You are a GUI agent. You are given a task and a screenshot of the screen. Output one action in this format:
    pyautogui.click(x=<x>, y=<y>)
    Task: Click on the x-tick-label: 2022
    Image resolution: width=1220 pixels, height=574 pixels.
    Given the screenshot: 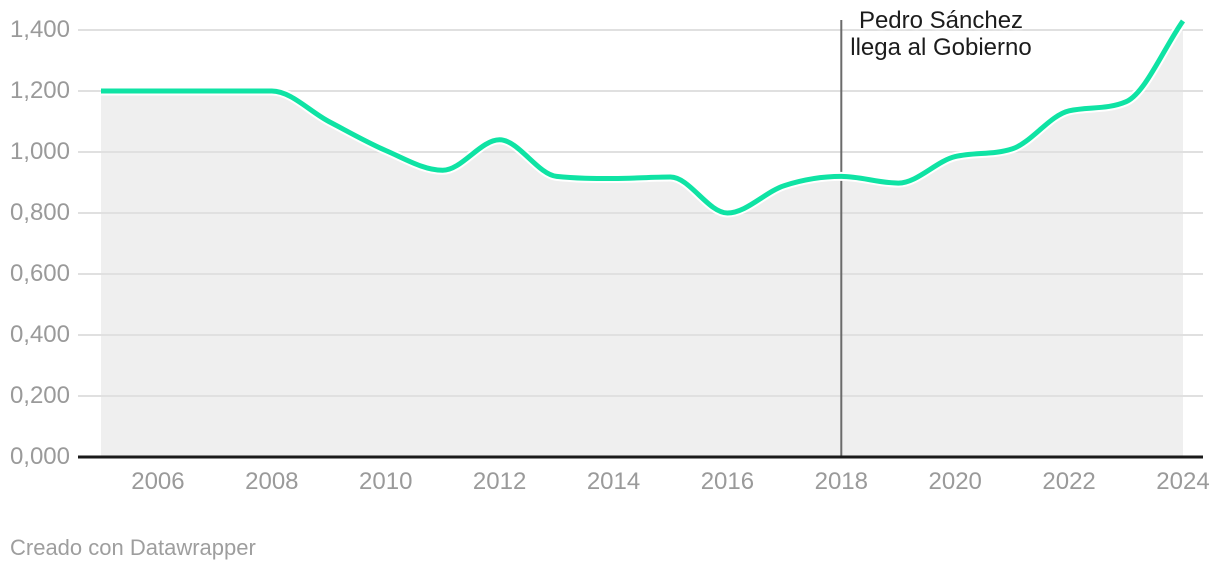 What is the action you would take?
    pyautogui.click(x=1069, y=481)
    